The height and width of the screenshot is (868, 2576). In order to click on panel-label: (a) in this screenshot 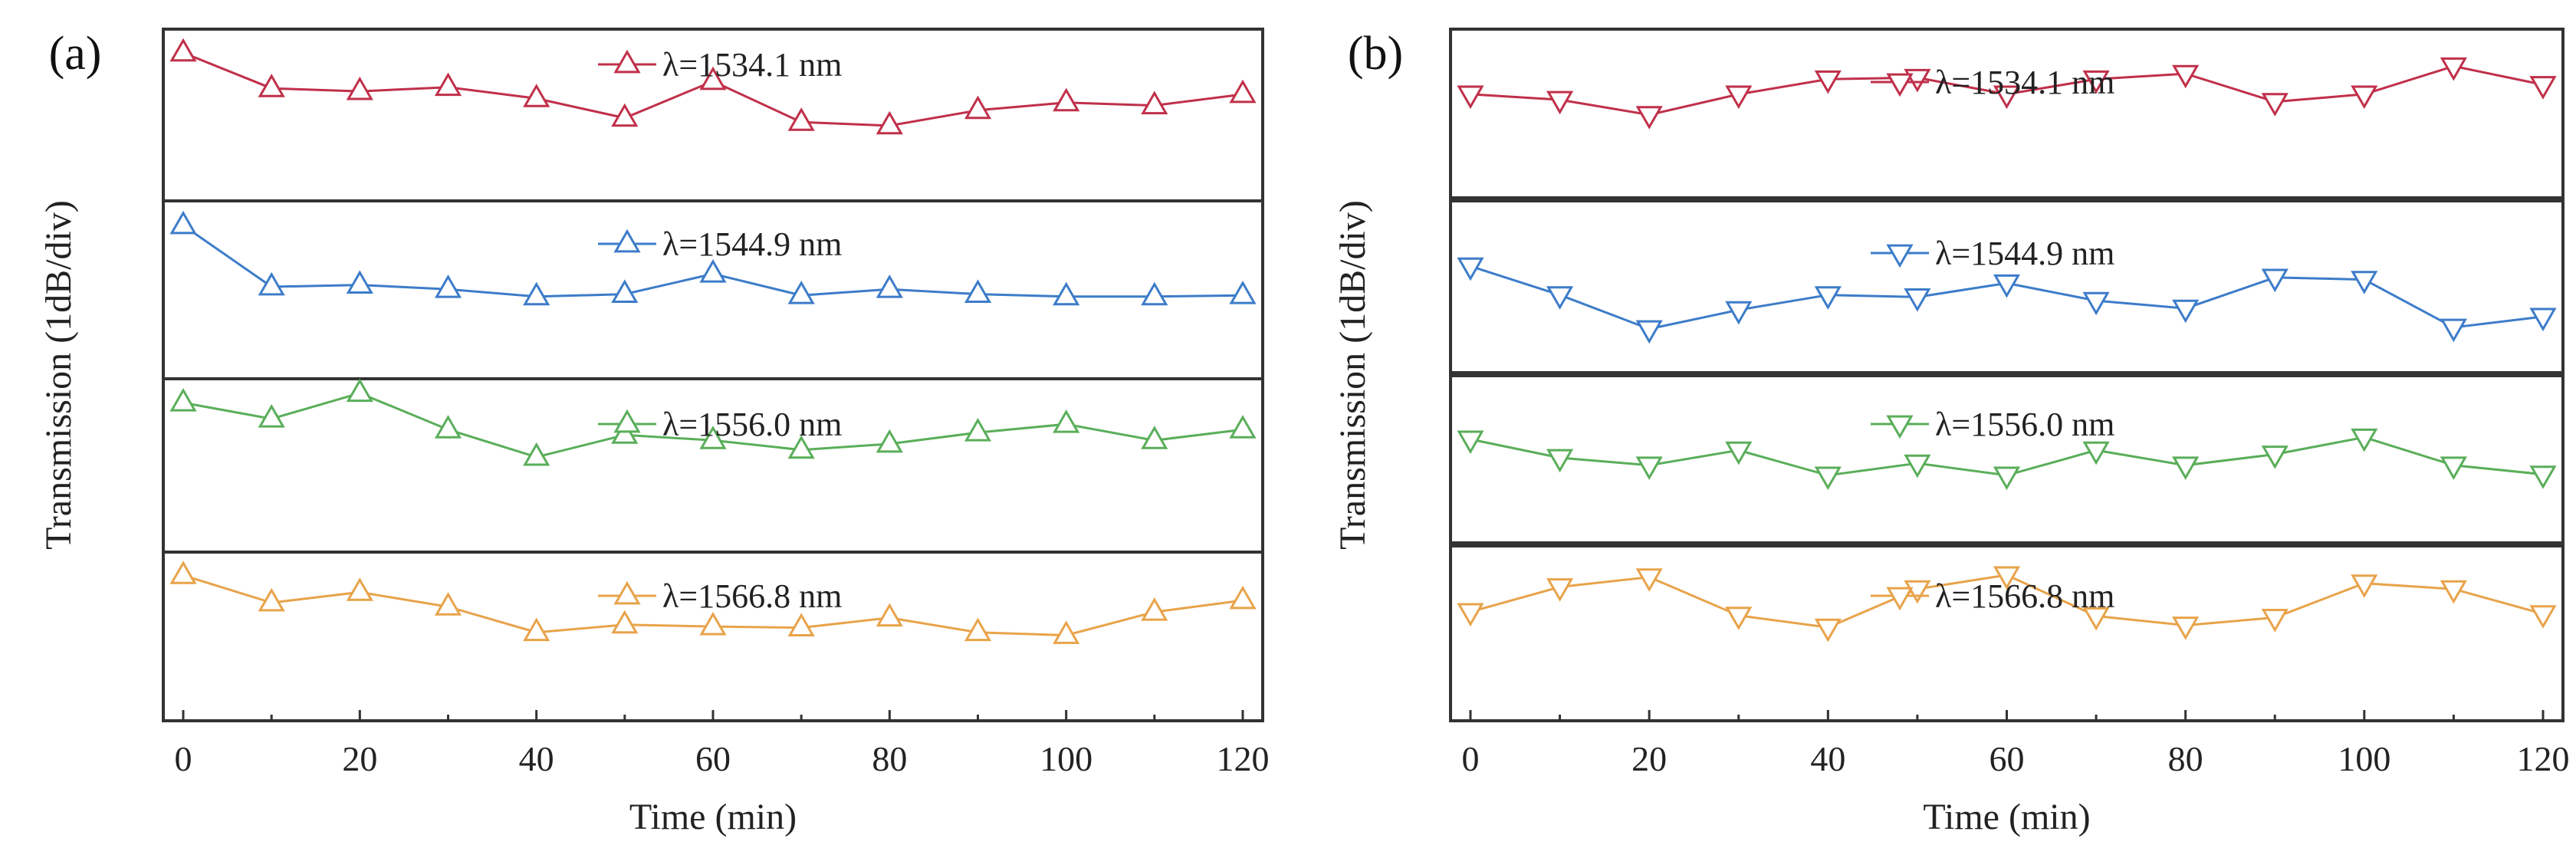, I will do `click(75, 54)`.